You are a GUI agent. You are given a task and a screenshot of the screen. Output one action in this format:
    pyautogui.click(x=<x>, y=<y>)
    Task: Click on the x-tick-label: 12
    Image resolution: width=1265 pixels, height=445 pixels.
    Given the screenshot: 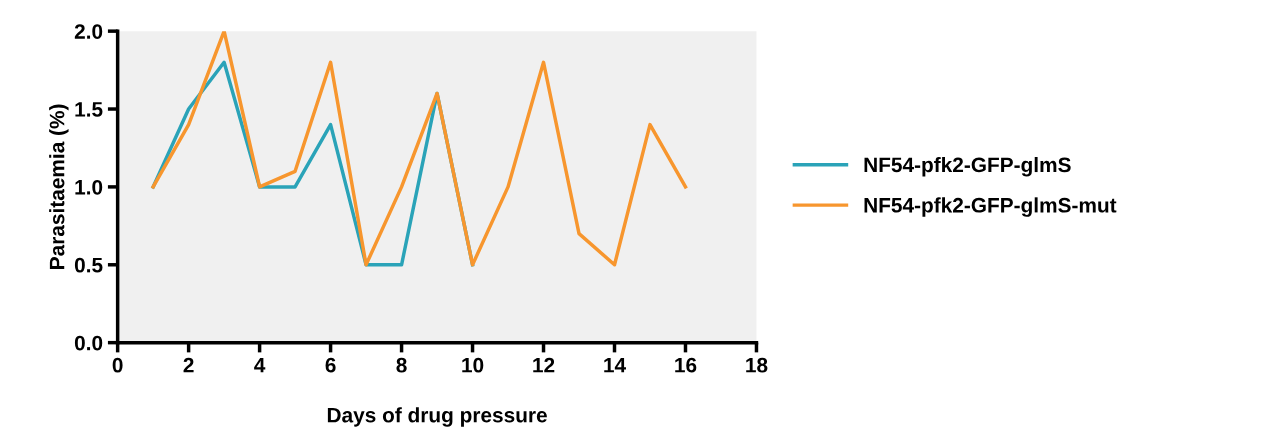 What is the action you would take?
    pyautogui.click(x=544, y=365)
    